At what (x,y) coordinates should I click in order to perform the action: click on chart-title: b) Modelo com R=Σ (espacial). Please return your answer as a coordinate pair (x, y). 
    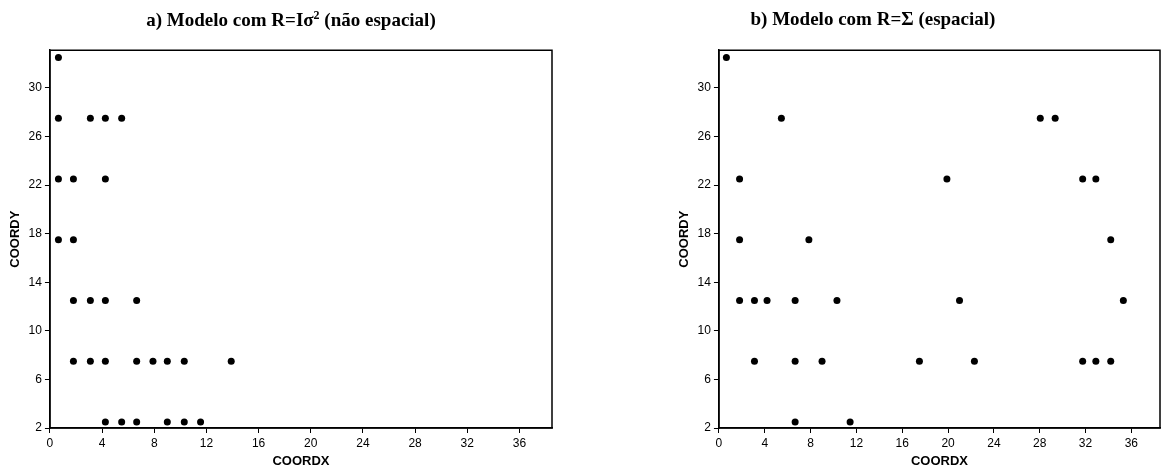
    Looking at the image, I should click on (873, 19).